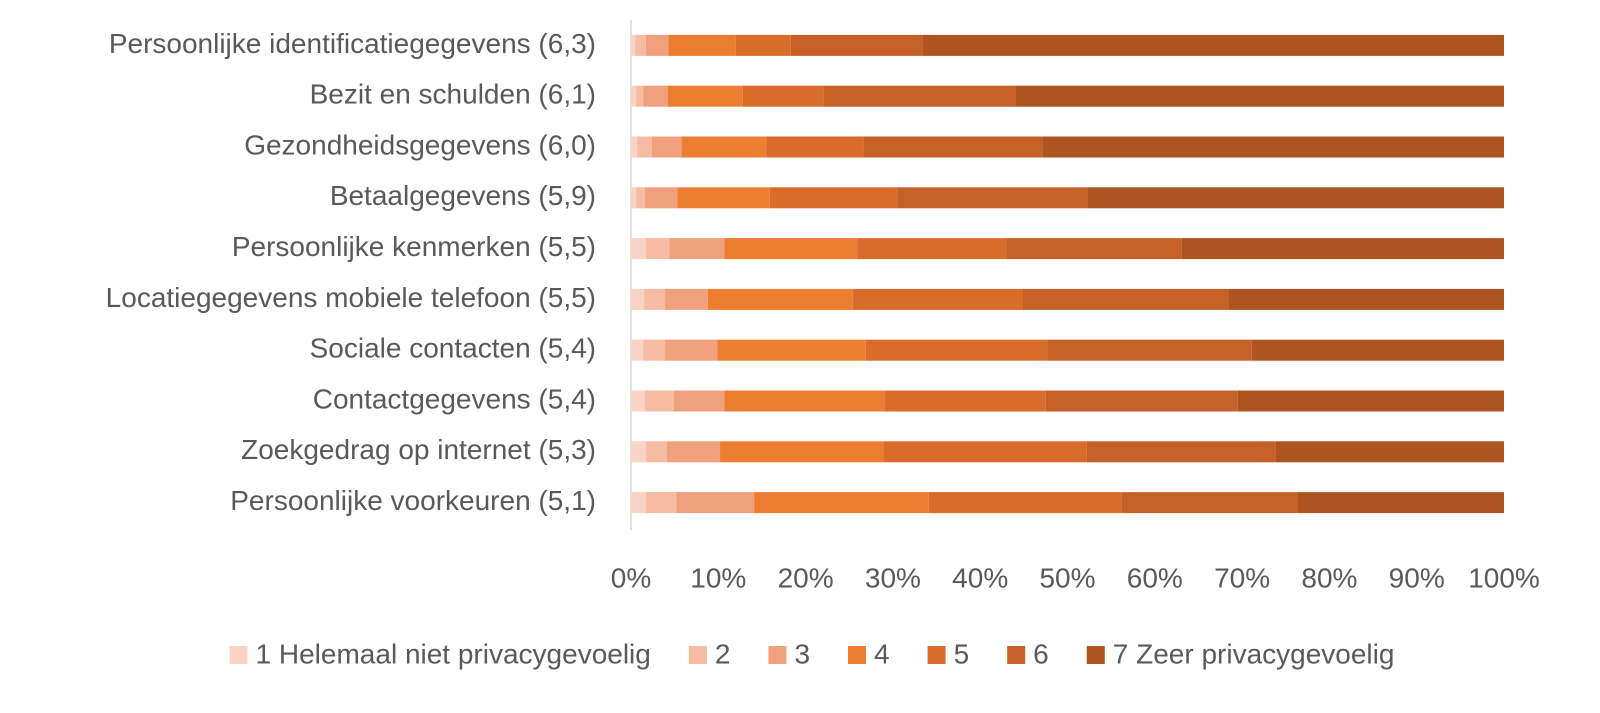 The width and height of the screenshot is (1600, 713). I want to click on x-tick-label: 70%, so click(1242, 577).